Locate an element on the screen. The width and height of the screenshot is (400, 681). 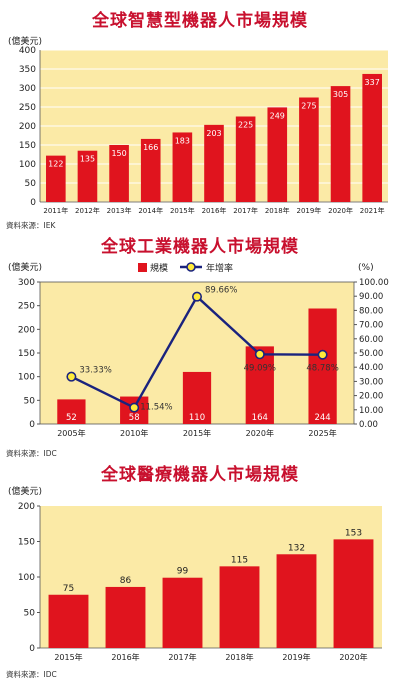
x-tick-label: 2012年 is located at coordinates (87, 210).